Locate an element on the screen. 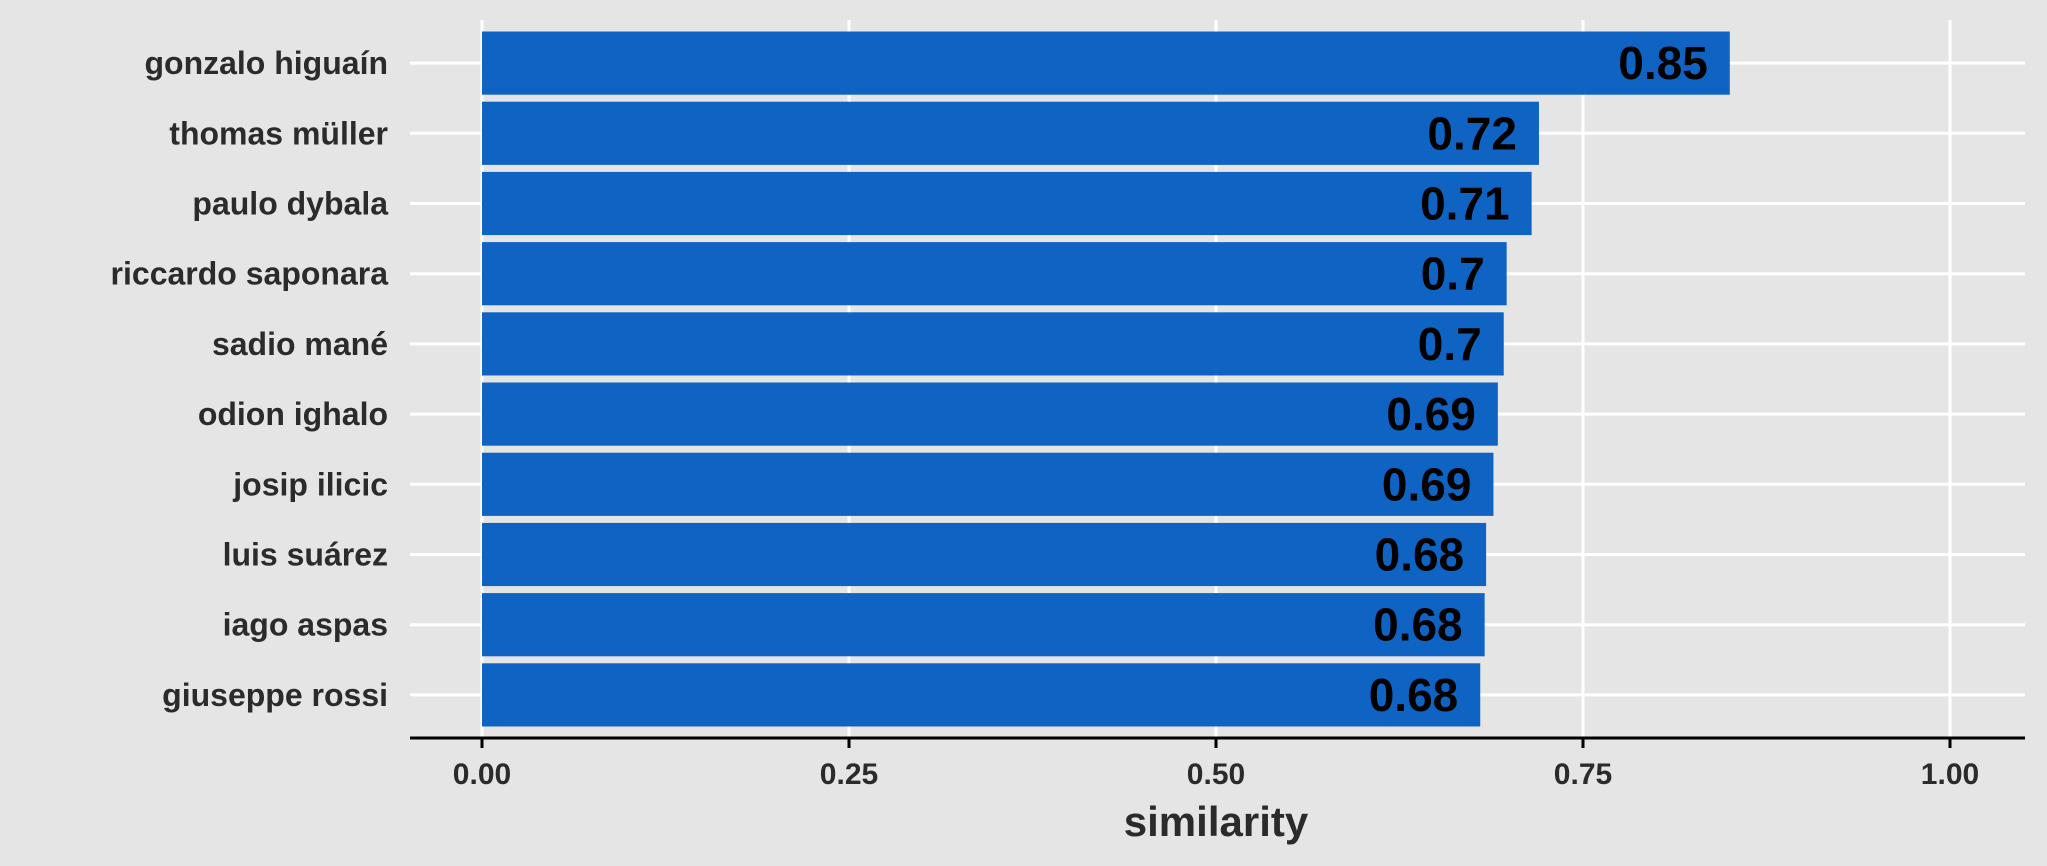 This screenshot has height=866, width=2047. bar-value-label: 0.85 is located at coordinates (1663, 63).